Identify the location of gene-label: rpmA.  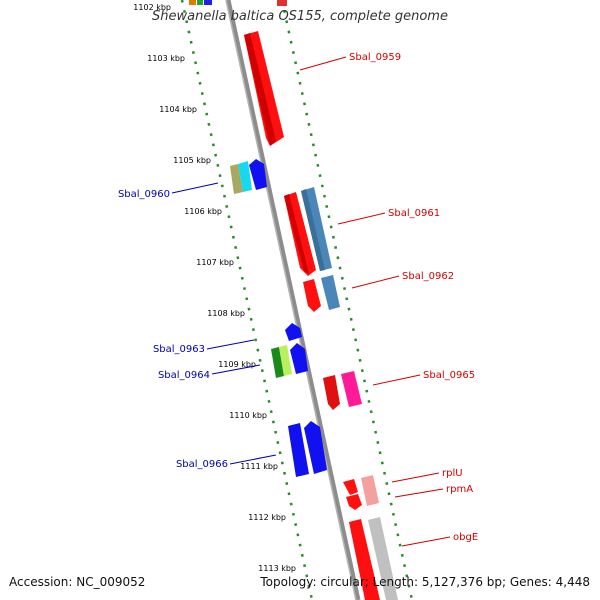
(459, 489).